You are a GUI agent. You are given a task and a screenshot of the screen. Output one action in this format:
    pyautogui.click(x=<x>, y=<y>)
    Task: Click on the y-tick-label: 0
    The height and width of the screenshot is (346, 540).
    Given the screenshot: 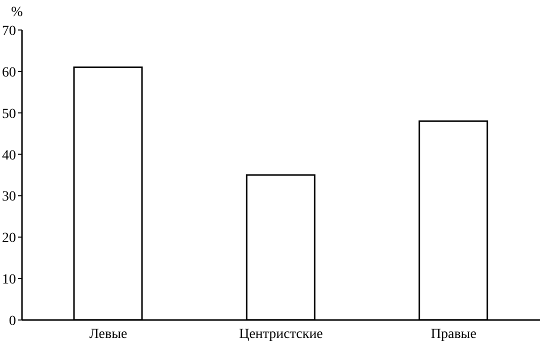 What is the action you would take?
    pyautogui.click(x=12, y=321)
    